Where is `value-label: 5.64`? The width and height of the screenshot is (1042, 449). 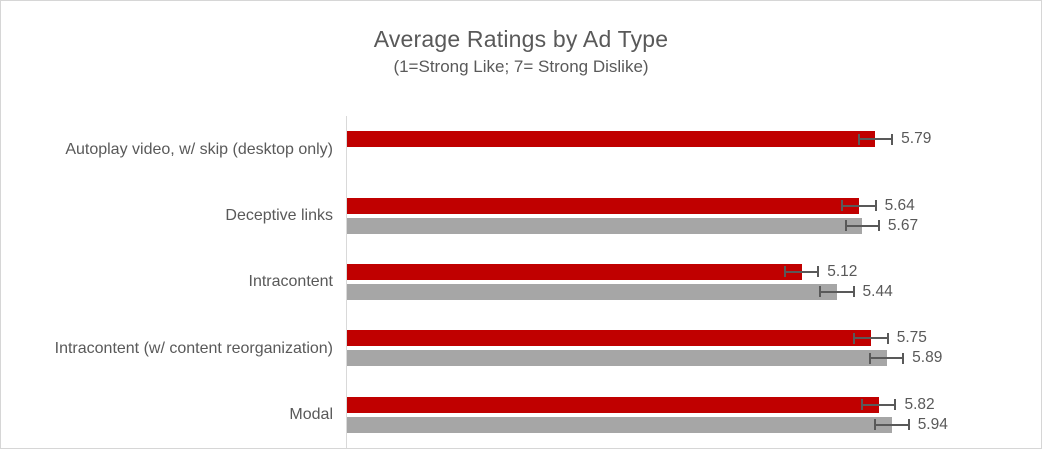
value-label: 5.64 is located at coordinates (899, 205).